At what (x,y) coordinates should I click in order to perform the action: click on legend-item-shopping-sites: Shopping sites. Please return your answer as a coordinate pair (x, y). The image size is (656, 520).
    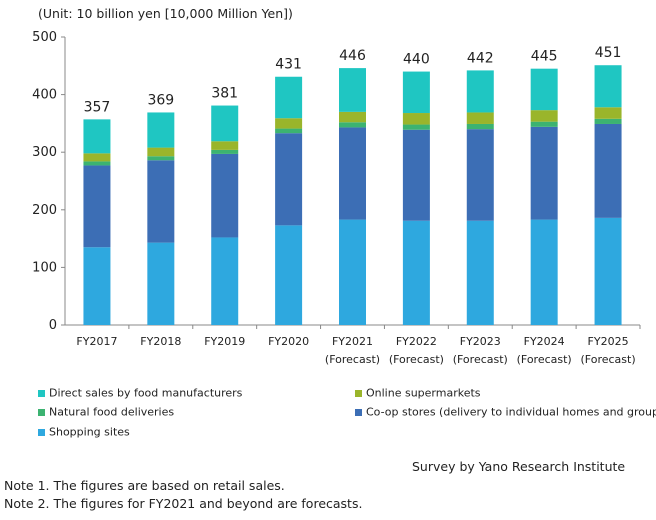
    Looking at the image, I should click on (84, 432).